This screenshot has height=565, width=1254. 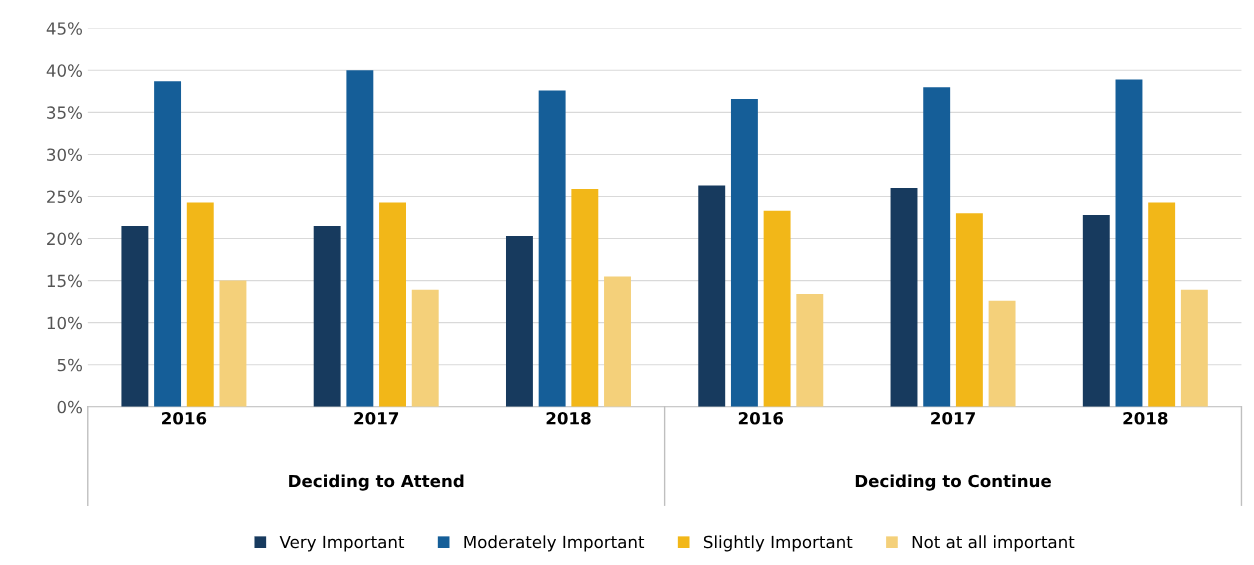 I want to click on y-tick-label: 0%, so click(x=69, y=407).